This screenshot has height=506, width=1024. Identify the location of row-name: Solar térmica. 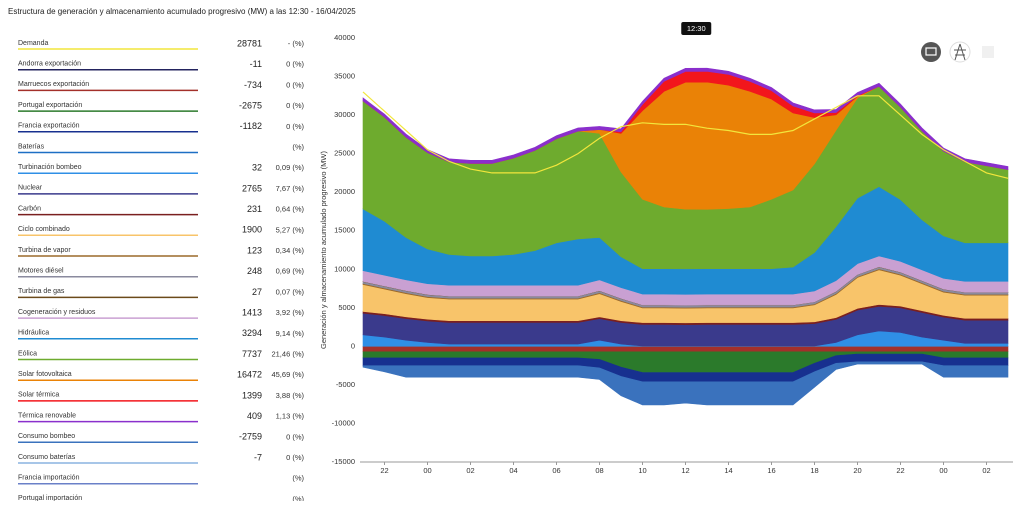
(38, 395).